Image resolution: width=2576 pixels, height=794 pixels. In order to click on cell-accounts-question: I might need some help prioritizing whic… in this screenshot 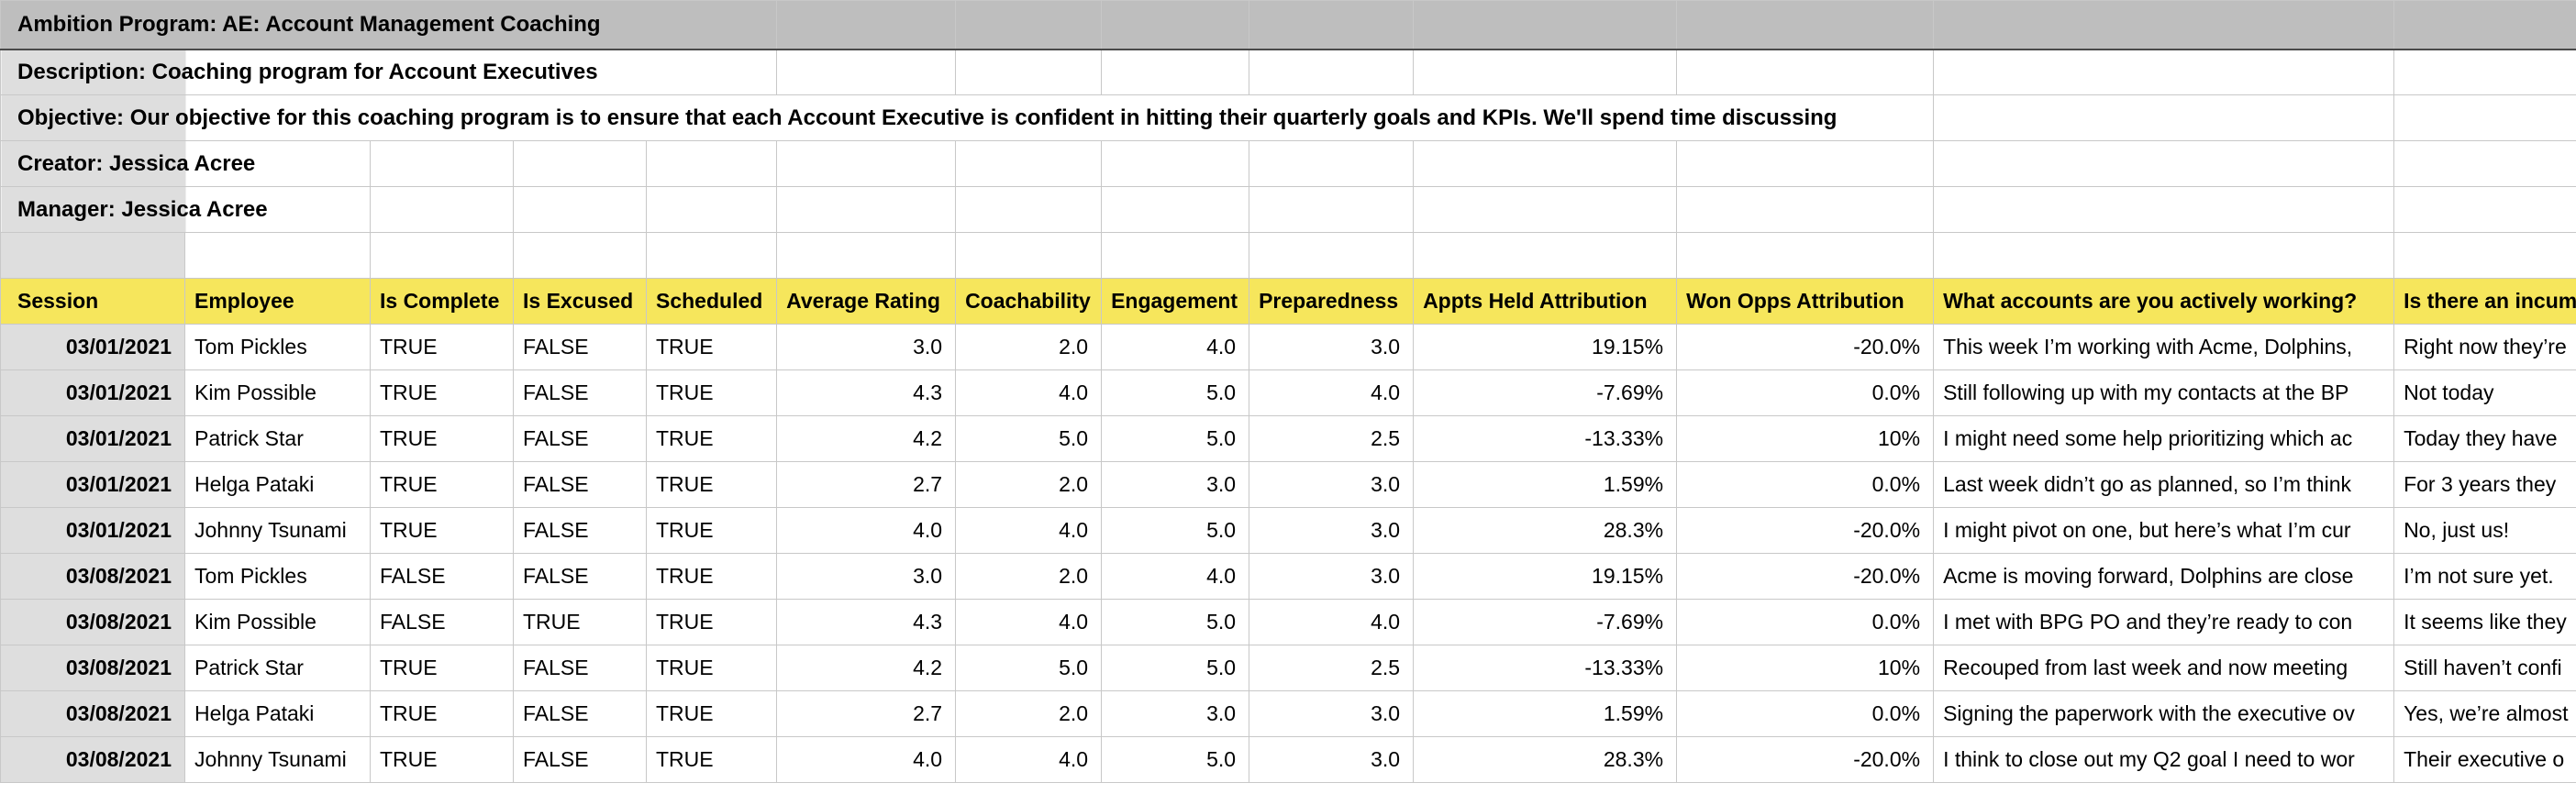, I will do `click(2164, 438)`.